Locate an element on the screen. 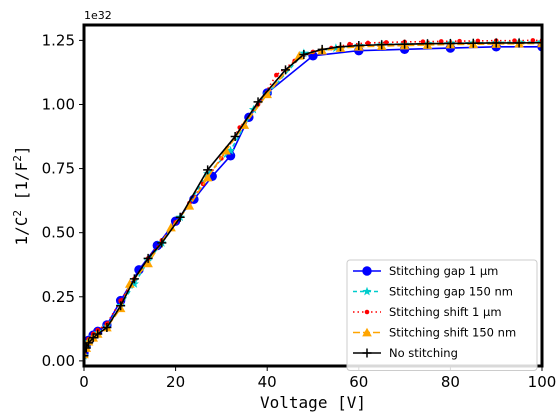  y-offset-text: 1e32 is located at coordinates (98, 15).